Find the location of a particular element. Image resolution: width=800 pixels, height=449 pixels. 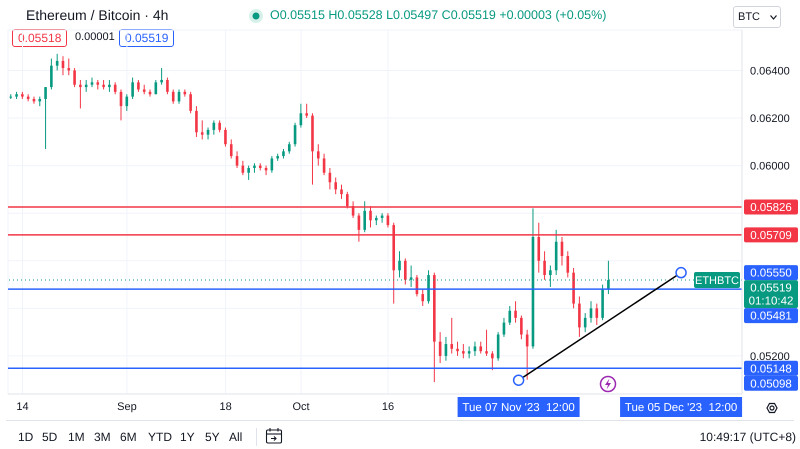

text: 1M is located at coordinates (76, 437).